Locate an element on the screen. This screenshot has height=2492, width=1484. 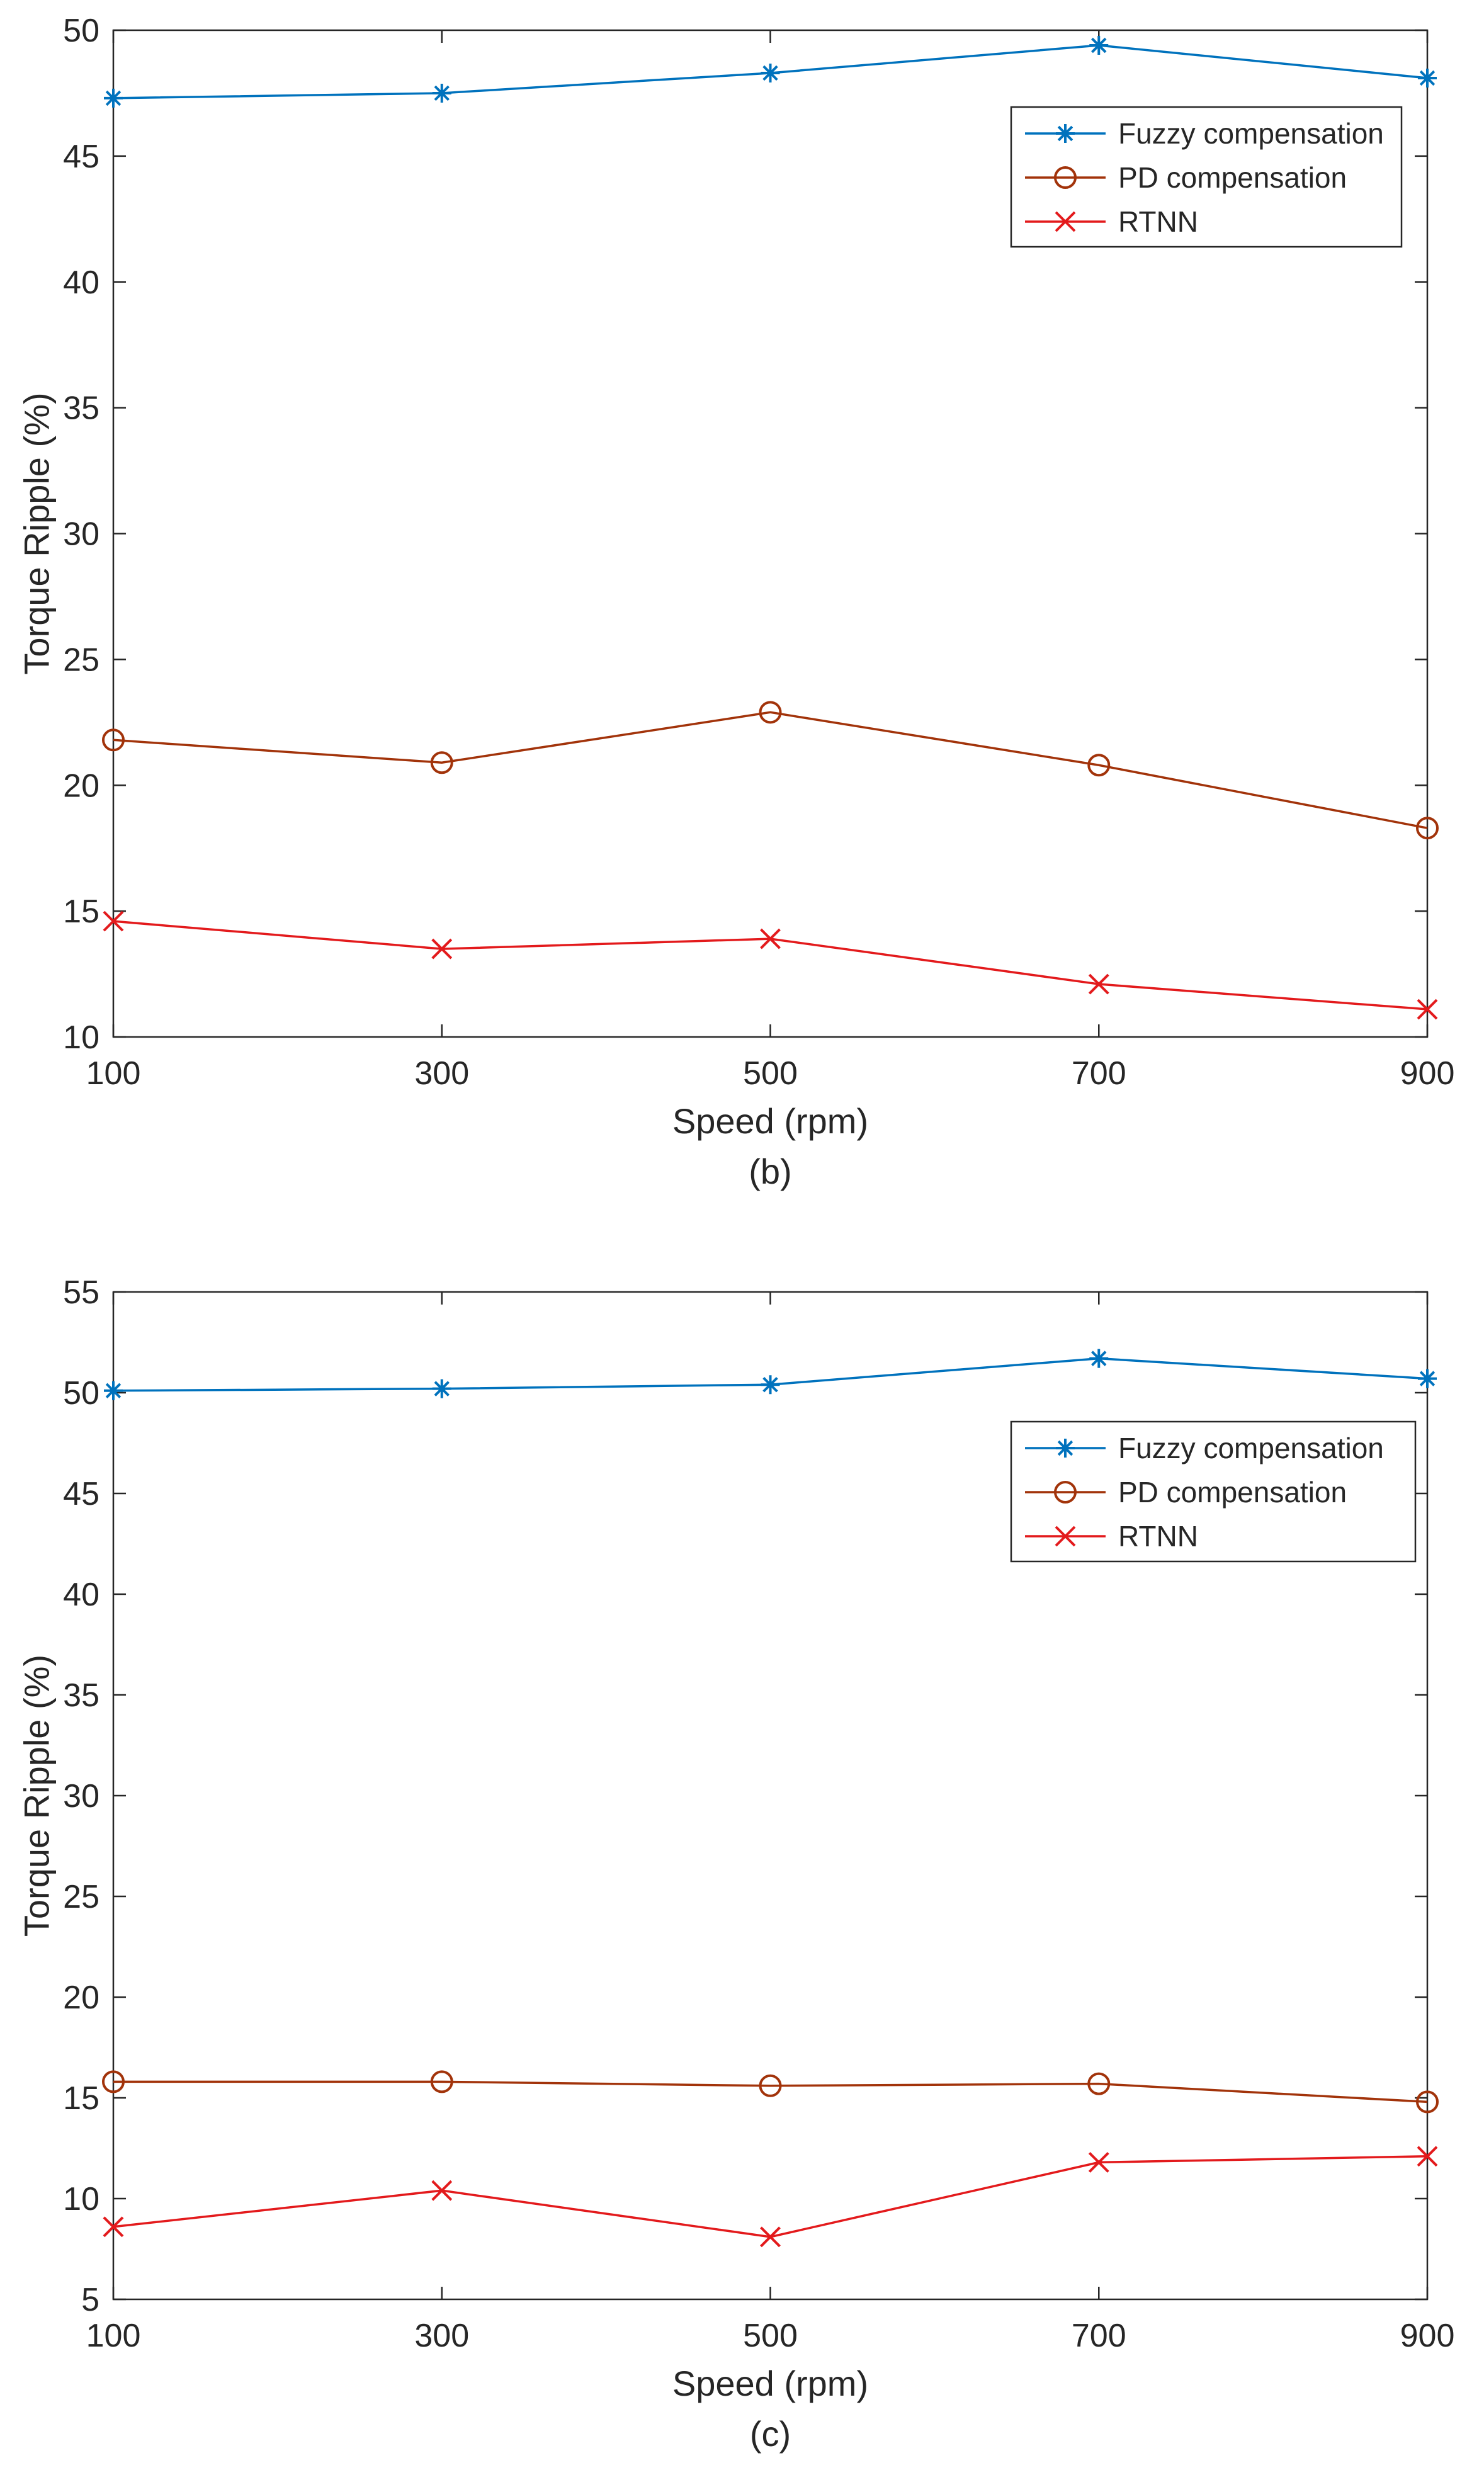
y-tick-label: 55 is located at coordinates (81, 1293).